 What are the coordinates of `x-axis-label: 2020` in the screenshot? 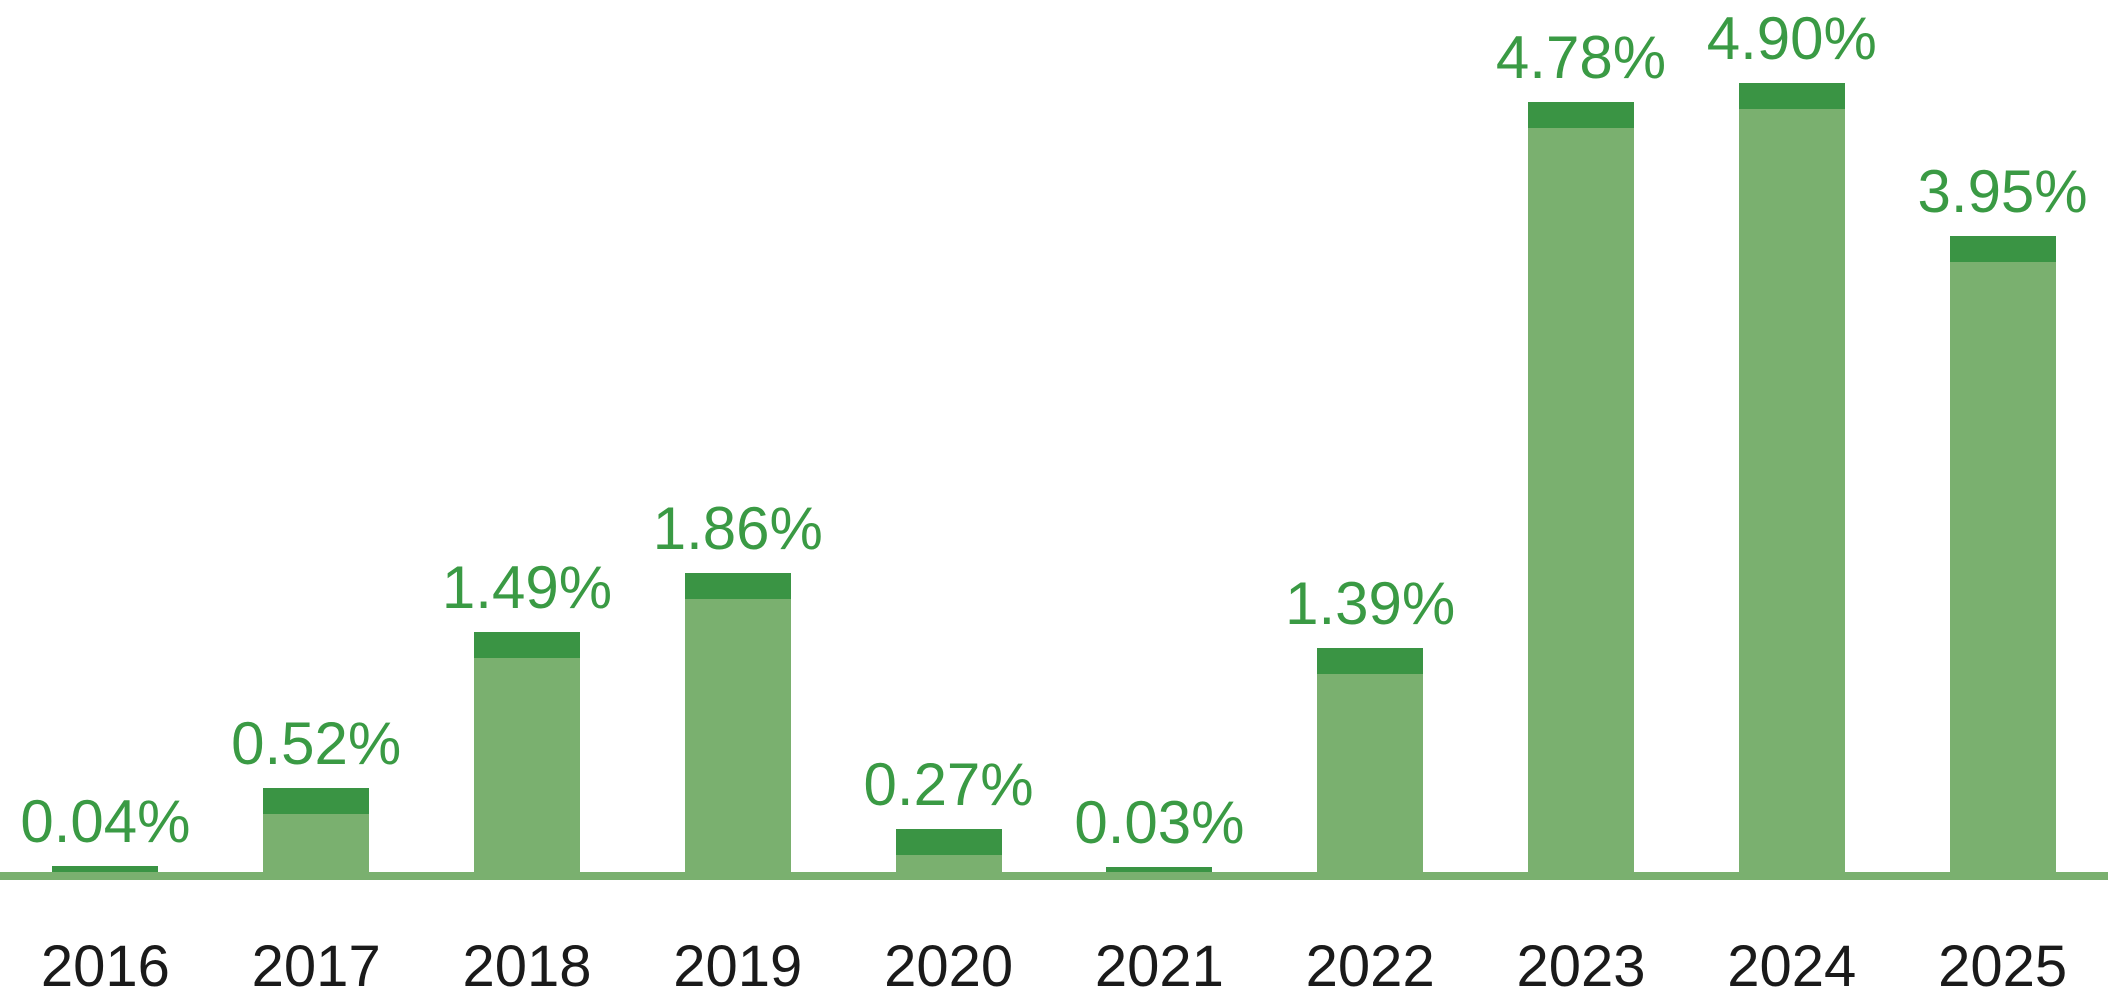 It's located at (949, 963).